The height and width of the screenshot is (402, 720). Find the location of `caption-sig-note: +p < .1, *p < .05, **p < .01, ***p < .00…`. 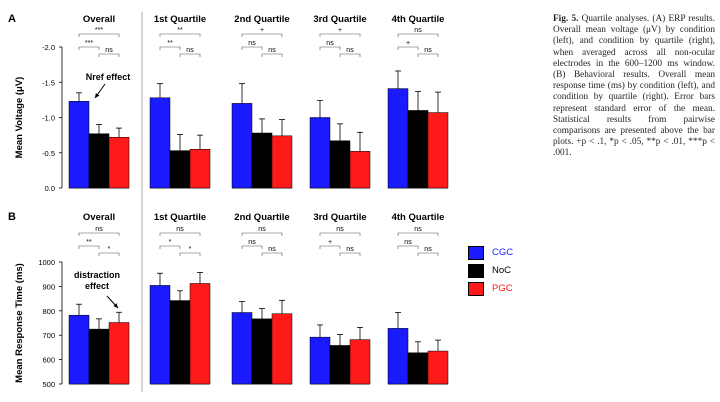

caption-sig-note: +p < .1, *p < .05, **p < .01, ***p < .00… is located at coordinates (634, 148).